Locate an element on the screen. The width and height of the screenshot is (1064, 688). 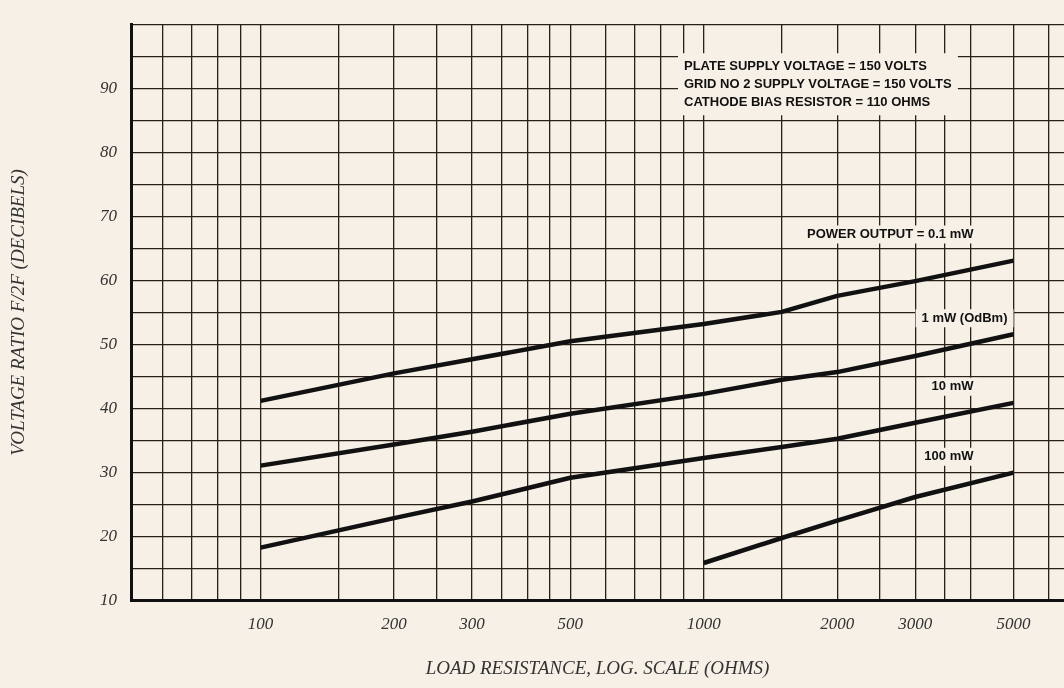
y-tick-label: 20 is located at coordinates (109, 536).